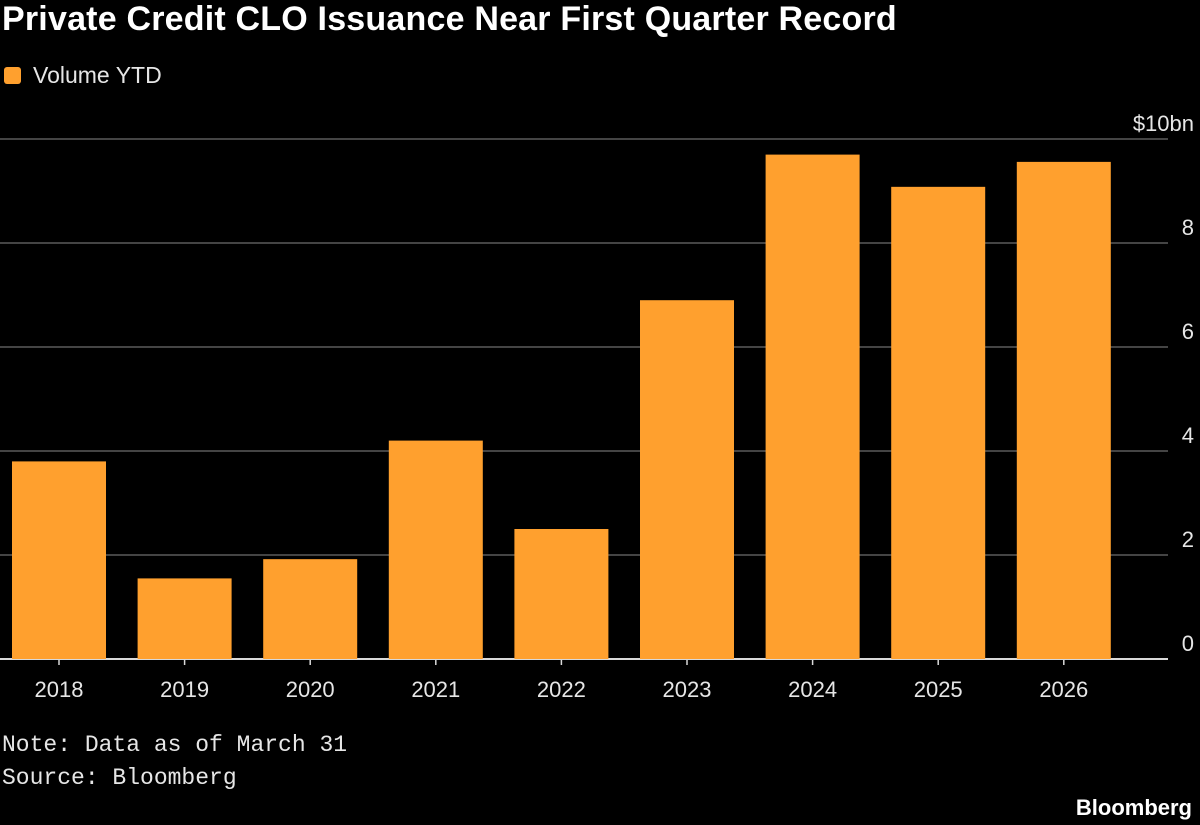 The image size is (1200, 825). I want to click on x-tick-label: 2026, so click(1063, 689).